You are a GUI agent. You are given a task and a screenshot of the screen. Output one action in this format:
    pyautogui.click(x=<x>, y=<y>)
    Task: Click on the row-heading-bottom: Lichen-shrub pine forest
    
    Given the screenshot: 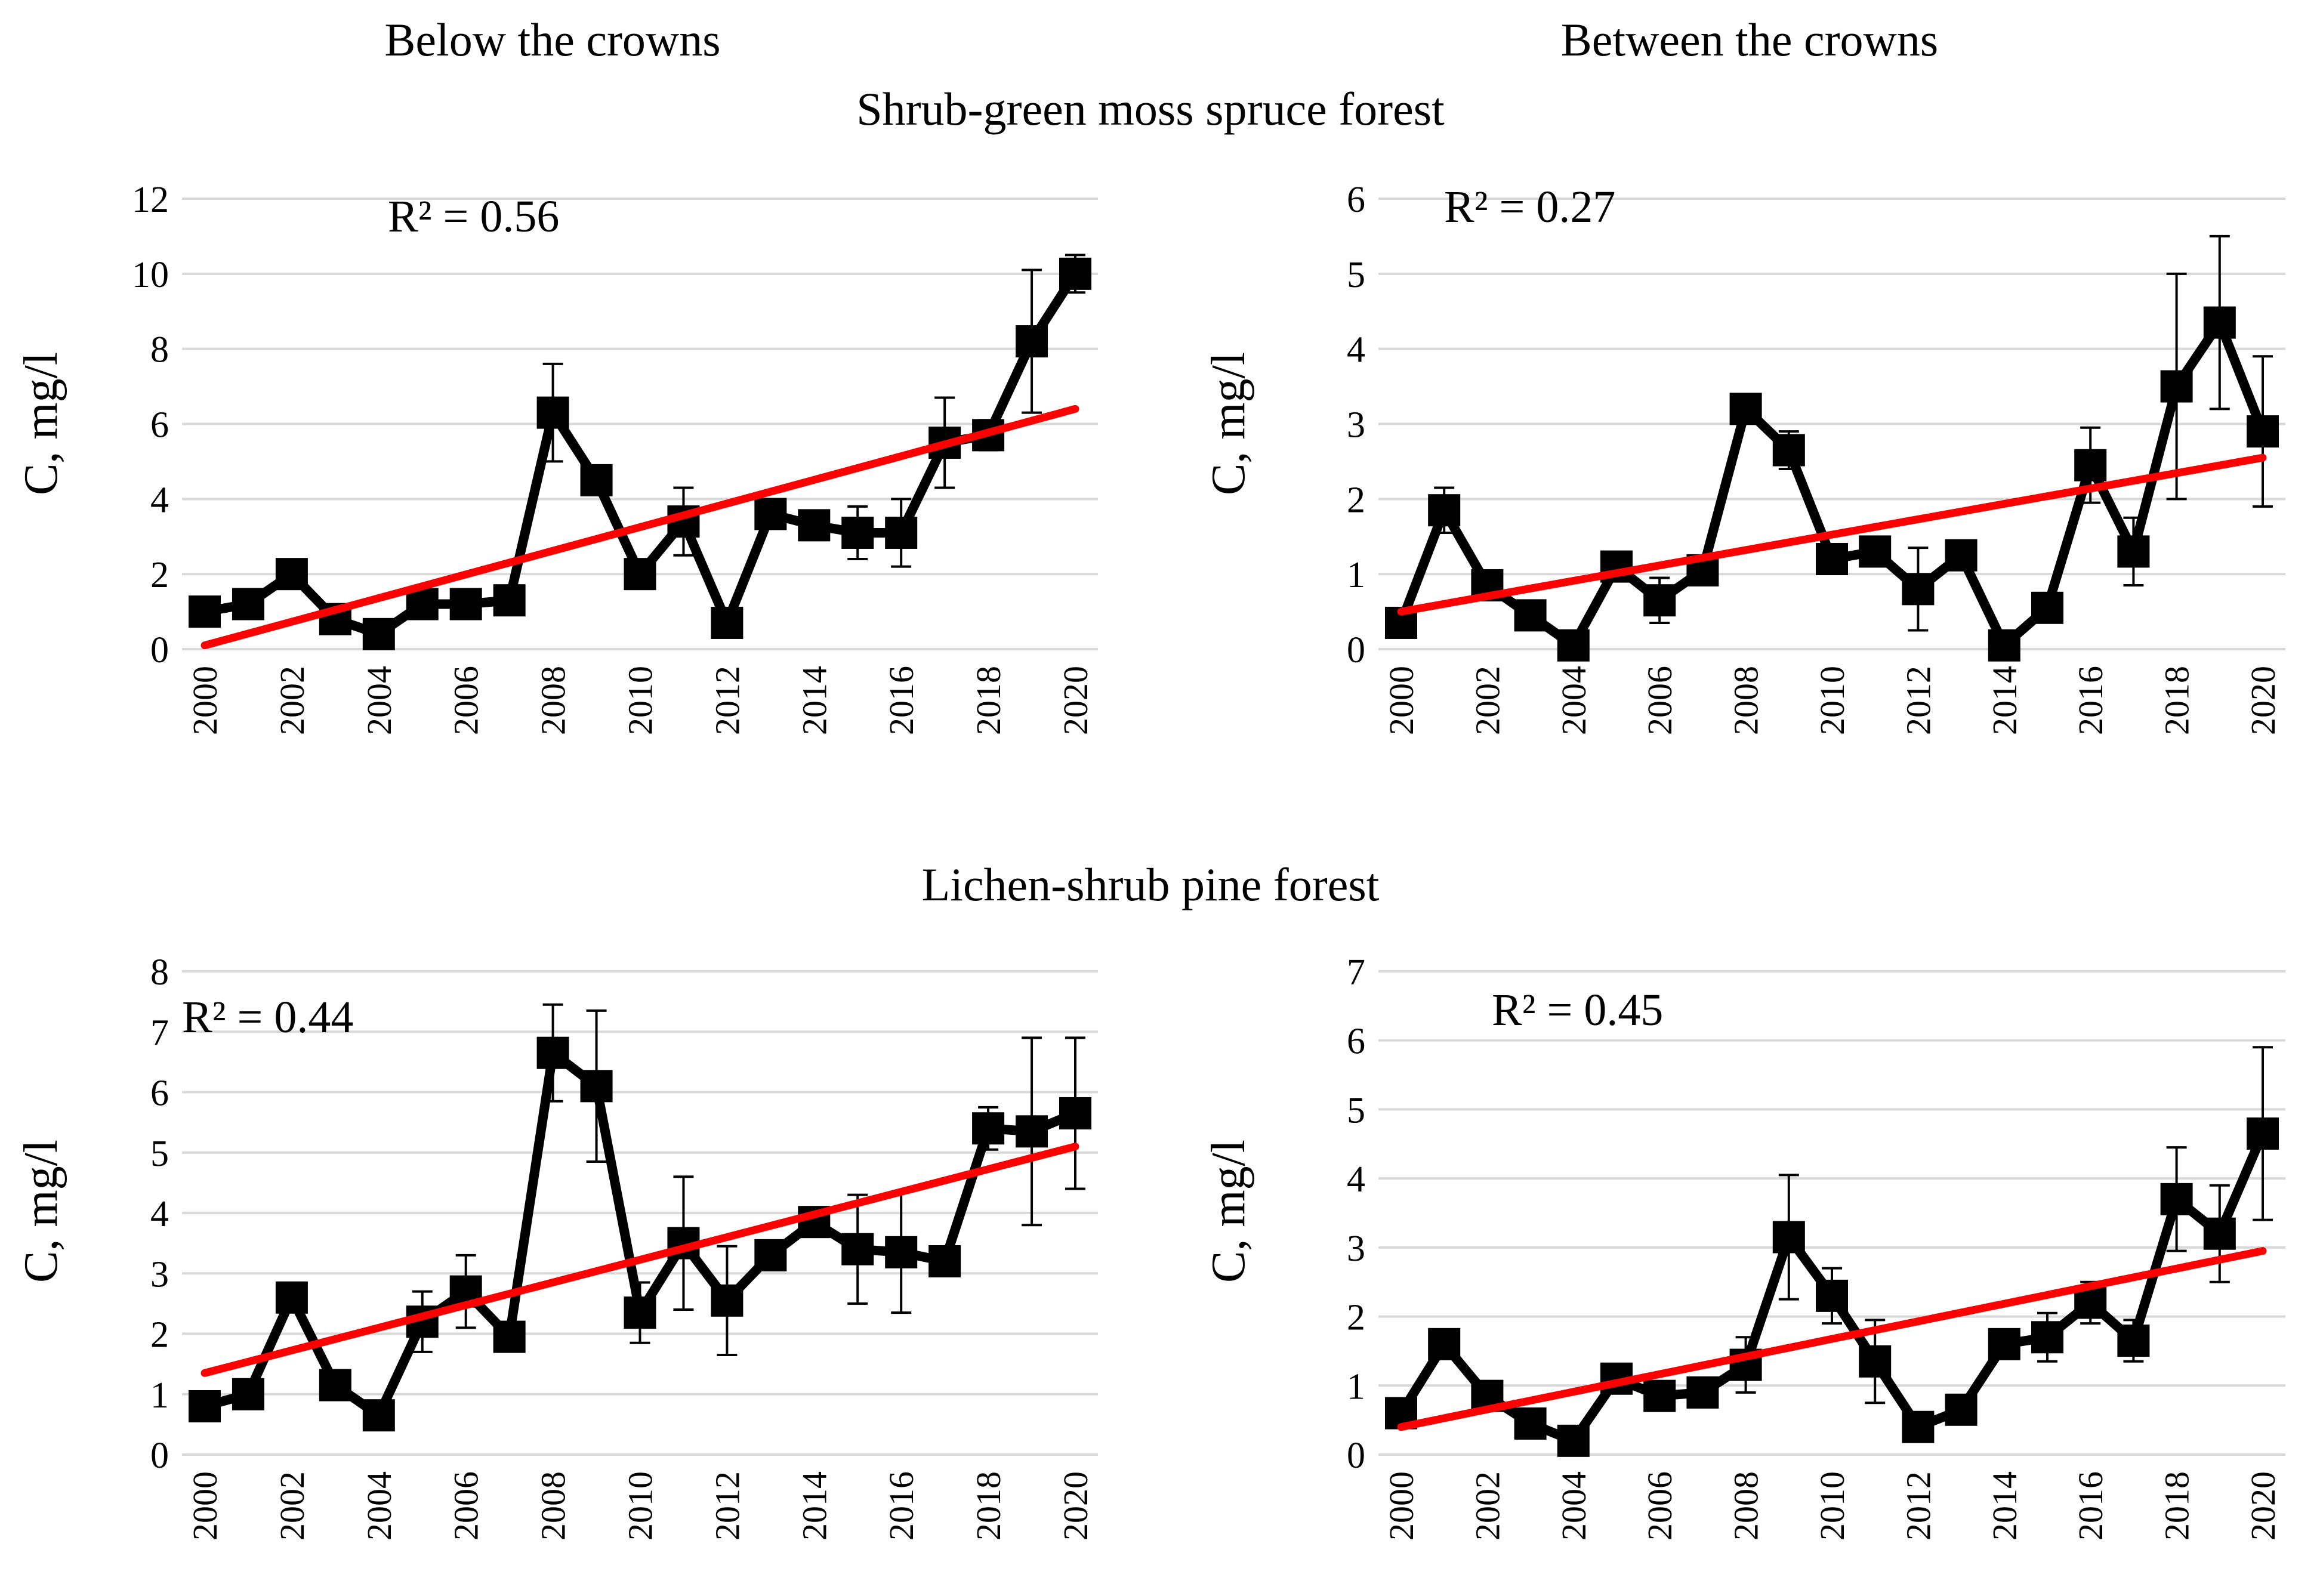 What is the action you would take?
    pyautogui.click(x=1150, y=885)
    